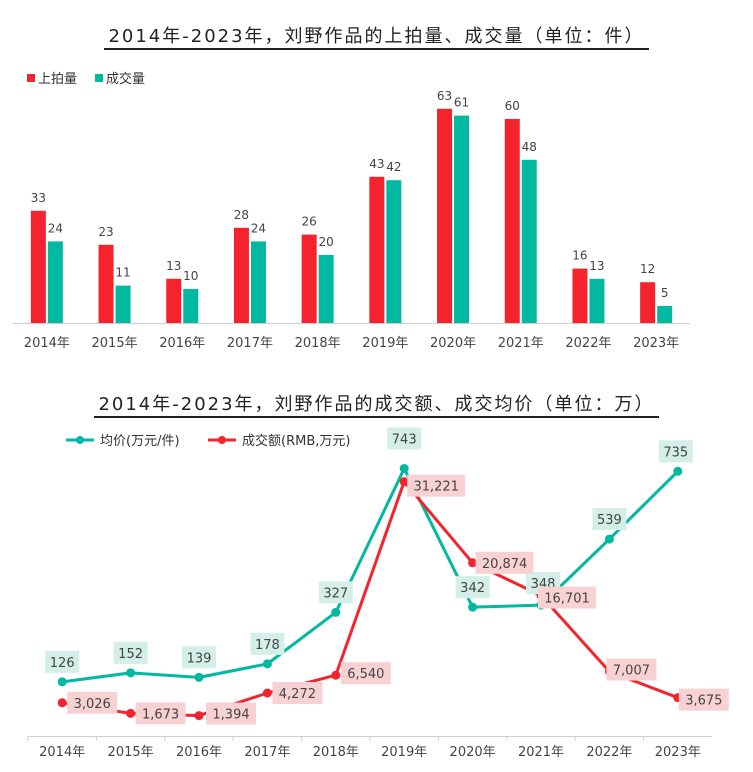 The image size is (753, 772). What do you see at coordinates (267, 752) in the screenshot?
I see `x-tick-label: 2017年` at bounding box center [267, 752].